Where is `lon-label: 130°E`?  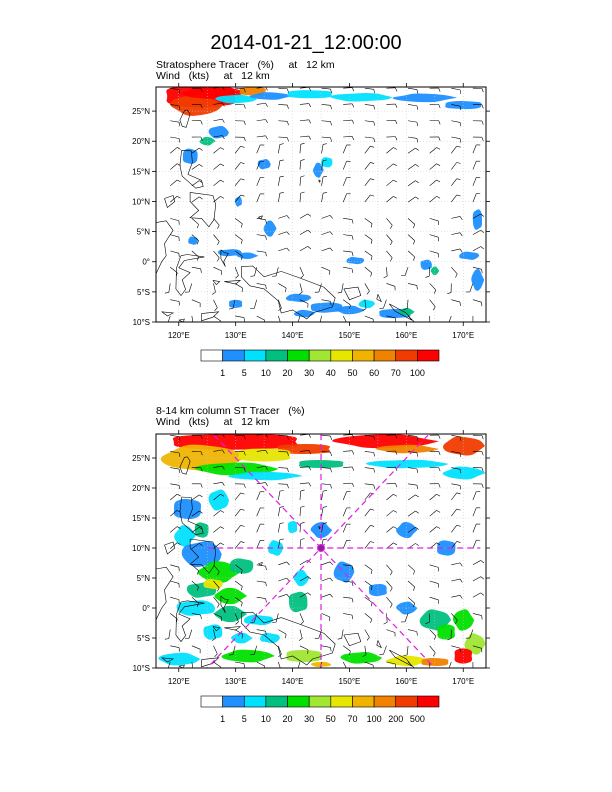 lon-label: 130°E is located at coordinates (236, 335).